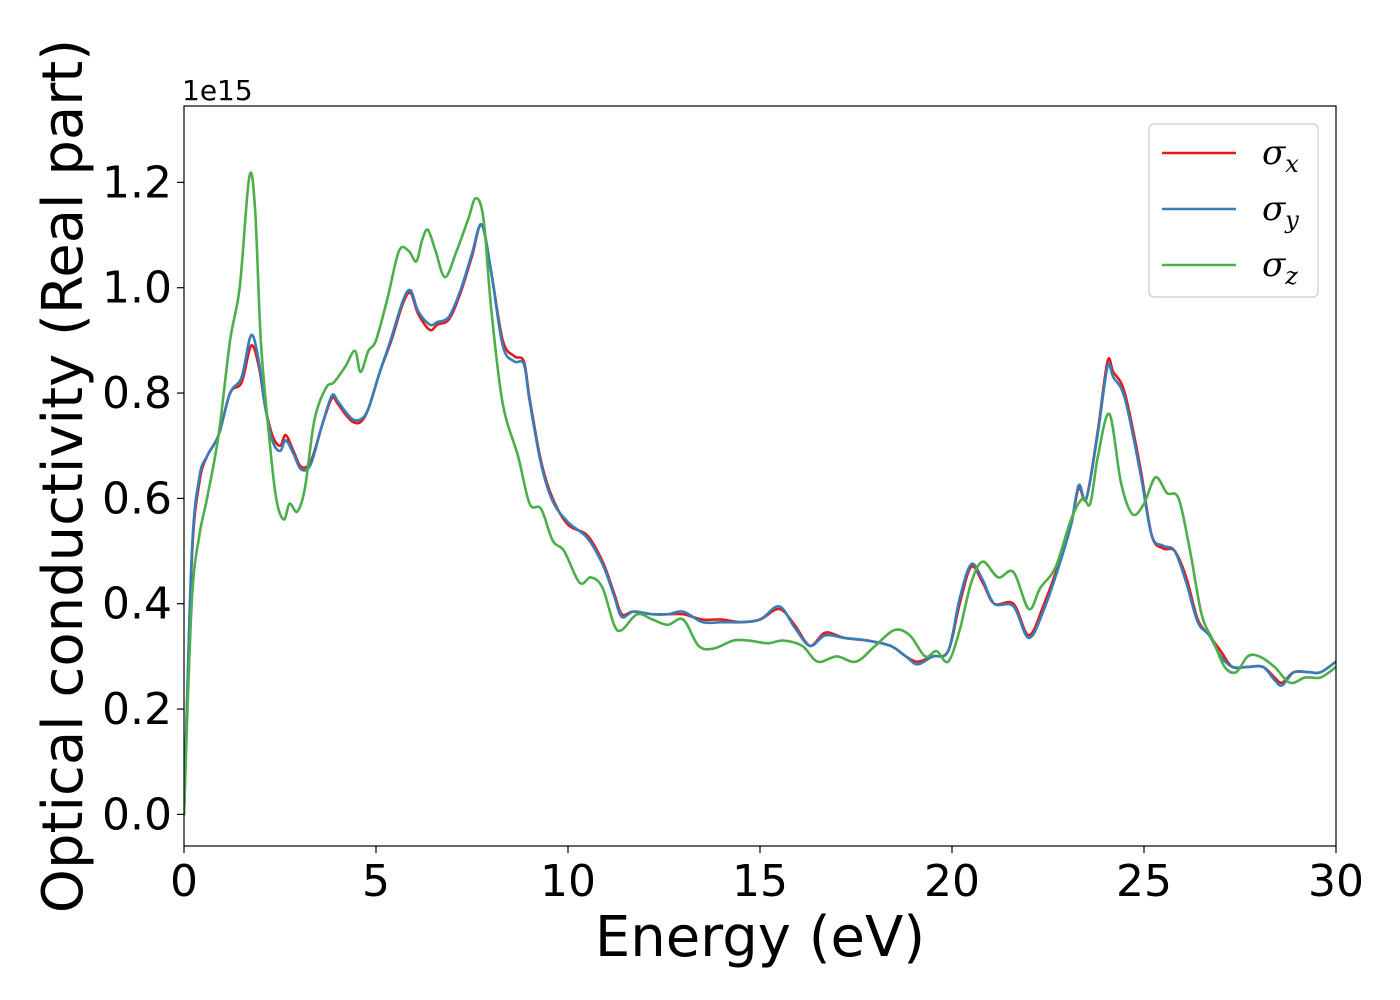 This screenshot has width=1400, height=1000. I want to click on x-axis: 0 5 10 15 20 25 30, so click(767, 876).